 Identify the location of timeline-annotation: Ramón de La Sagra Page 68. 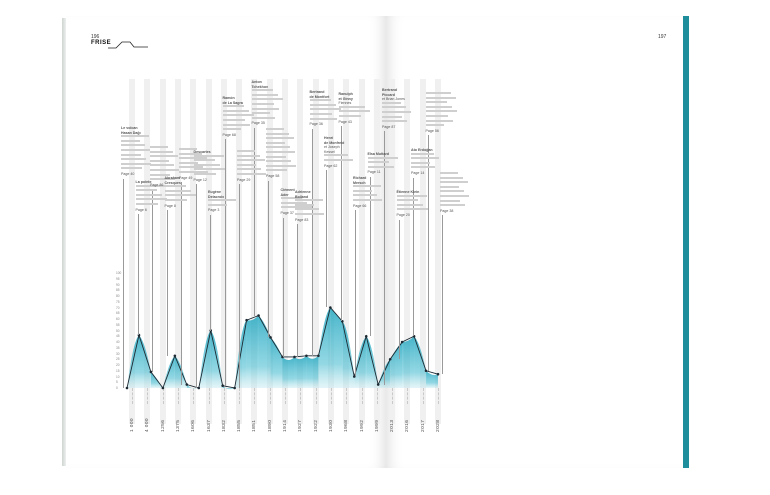
(239, 116).